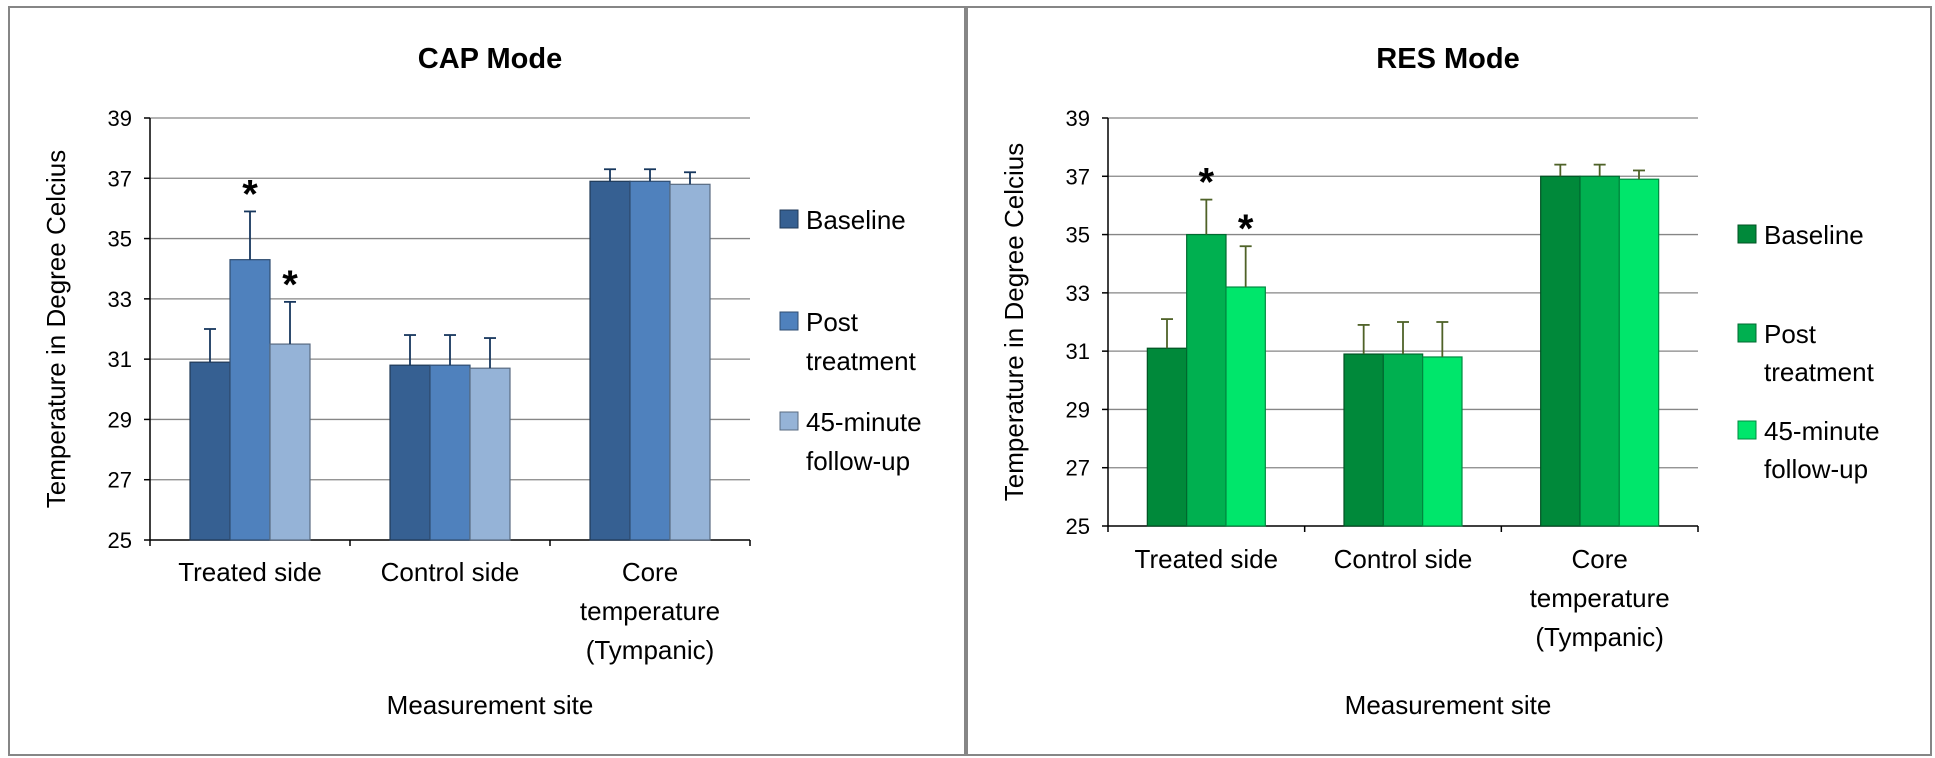 Image resolution: width=1935 pixels, height=758 pixels. I want to click on chart-title: CAP Mode, so click(490, 59).